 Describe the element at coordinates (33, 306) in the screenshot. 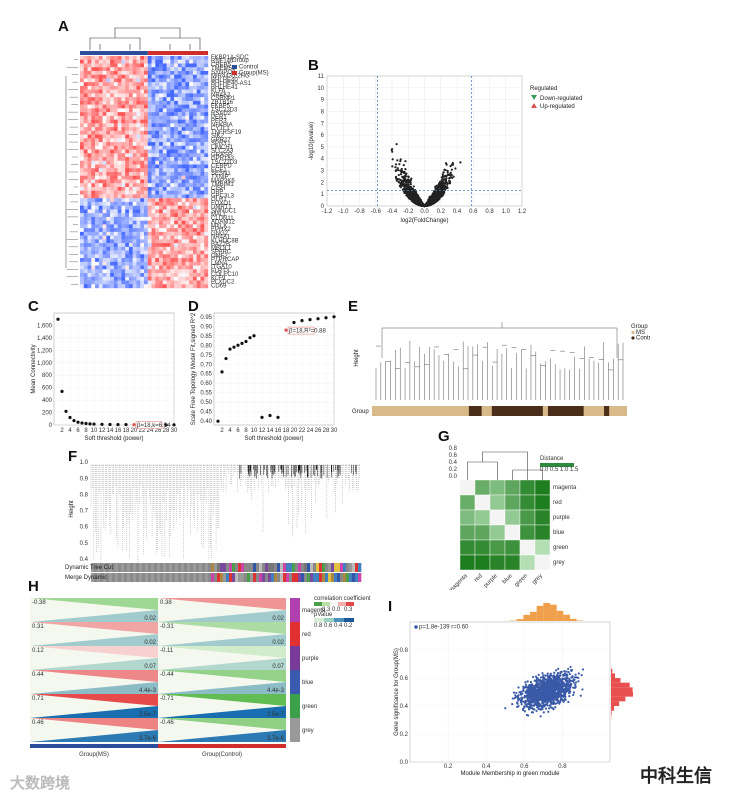

I see `panel-label-c: C` at that location.